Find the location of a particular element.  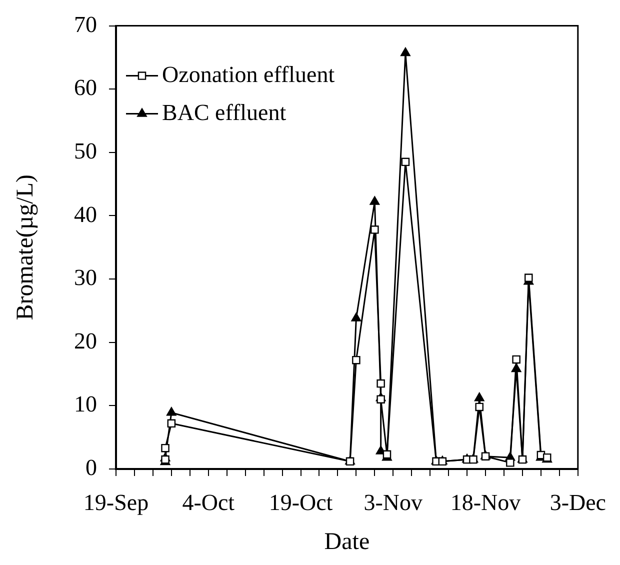

legend-label: BAC effluent is located at coordinates (224, 112).